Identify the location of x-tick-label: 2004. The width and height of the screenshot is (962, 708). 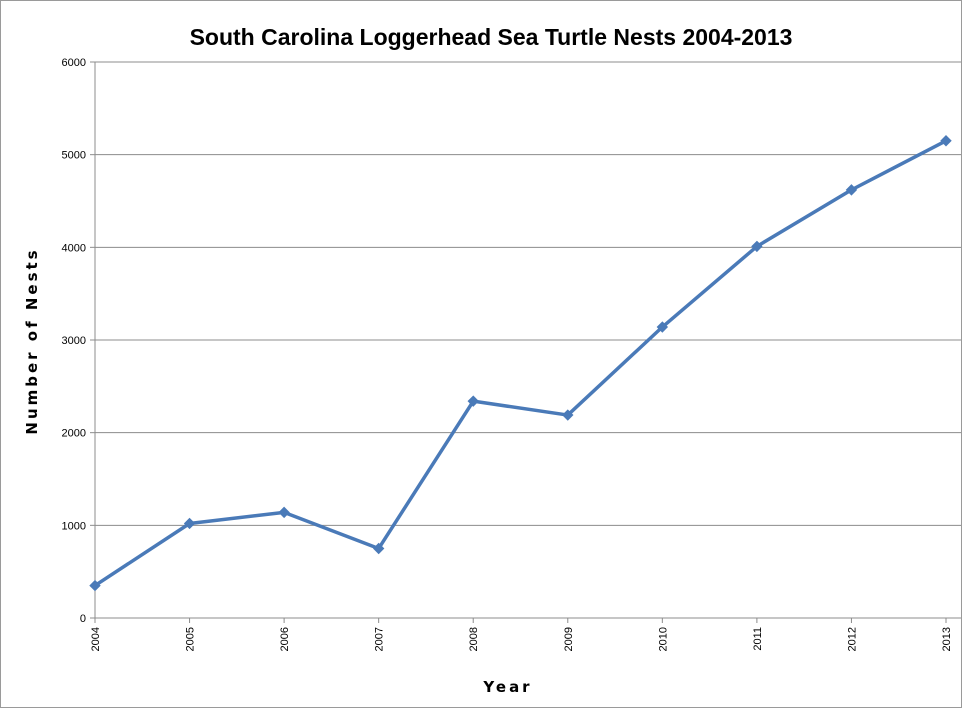
(96, 639).